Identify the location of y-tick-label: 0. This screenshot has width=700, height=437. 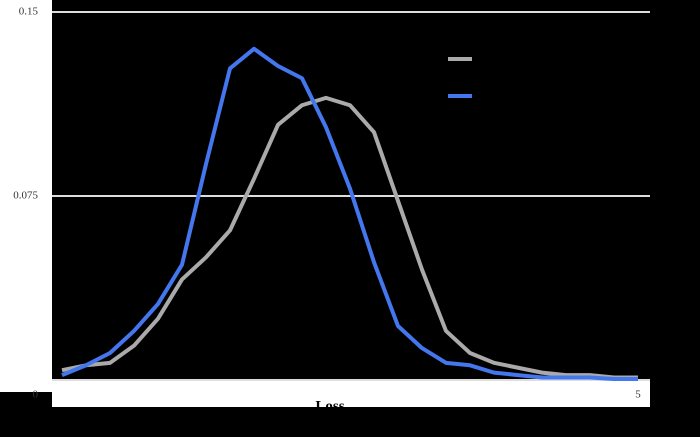
(36, 395).